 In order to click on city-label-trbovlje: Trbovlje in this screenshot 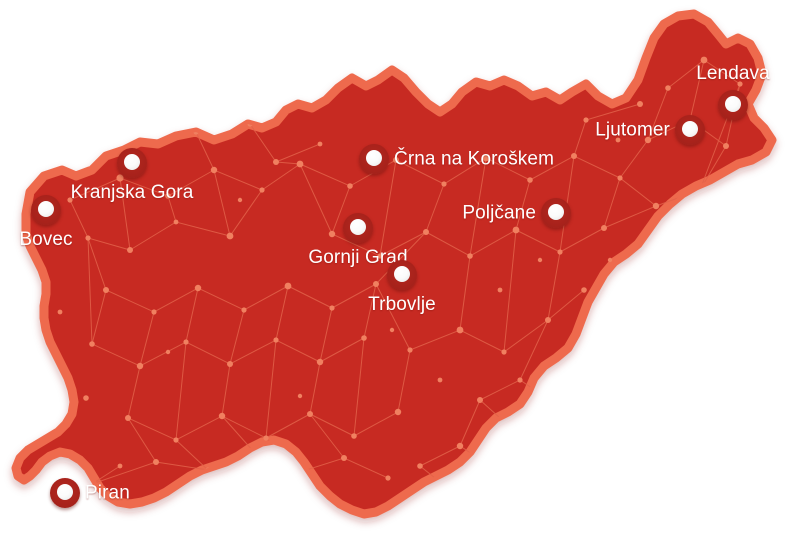, I will do `click(402, 304)`.